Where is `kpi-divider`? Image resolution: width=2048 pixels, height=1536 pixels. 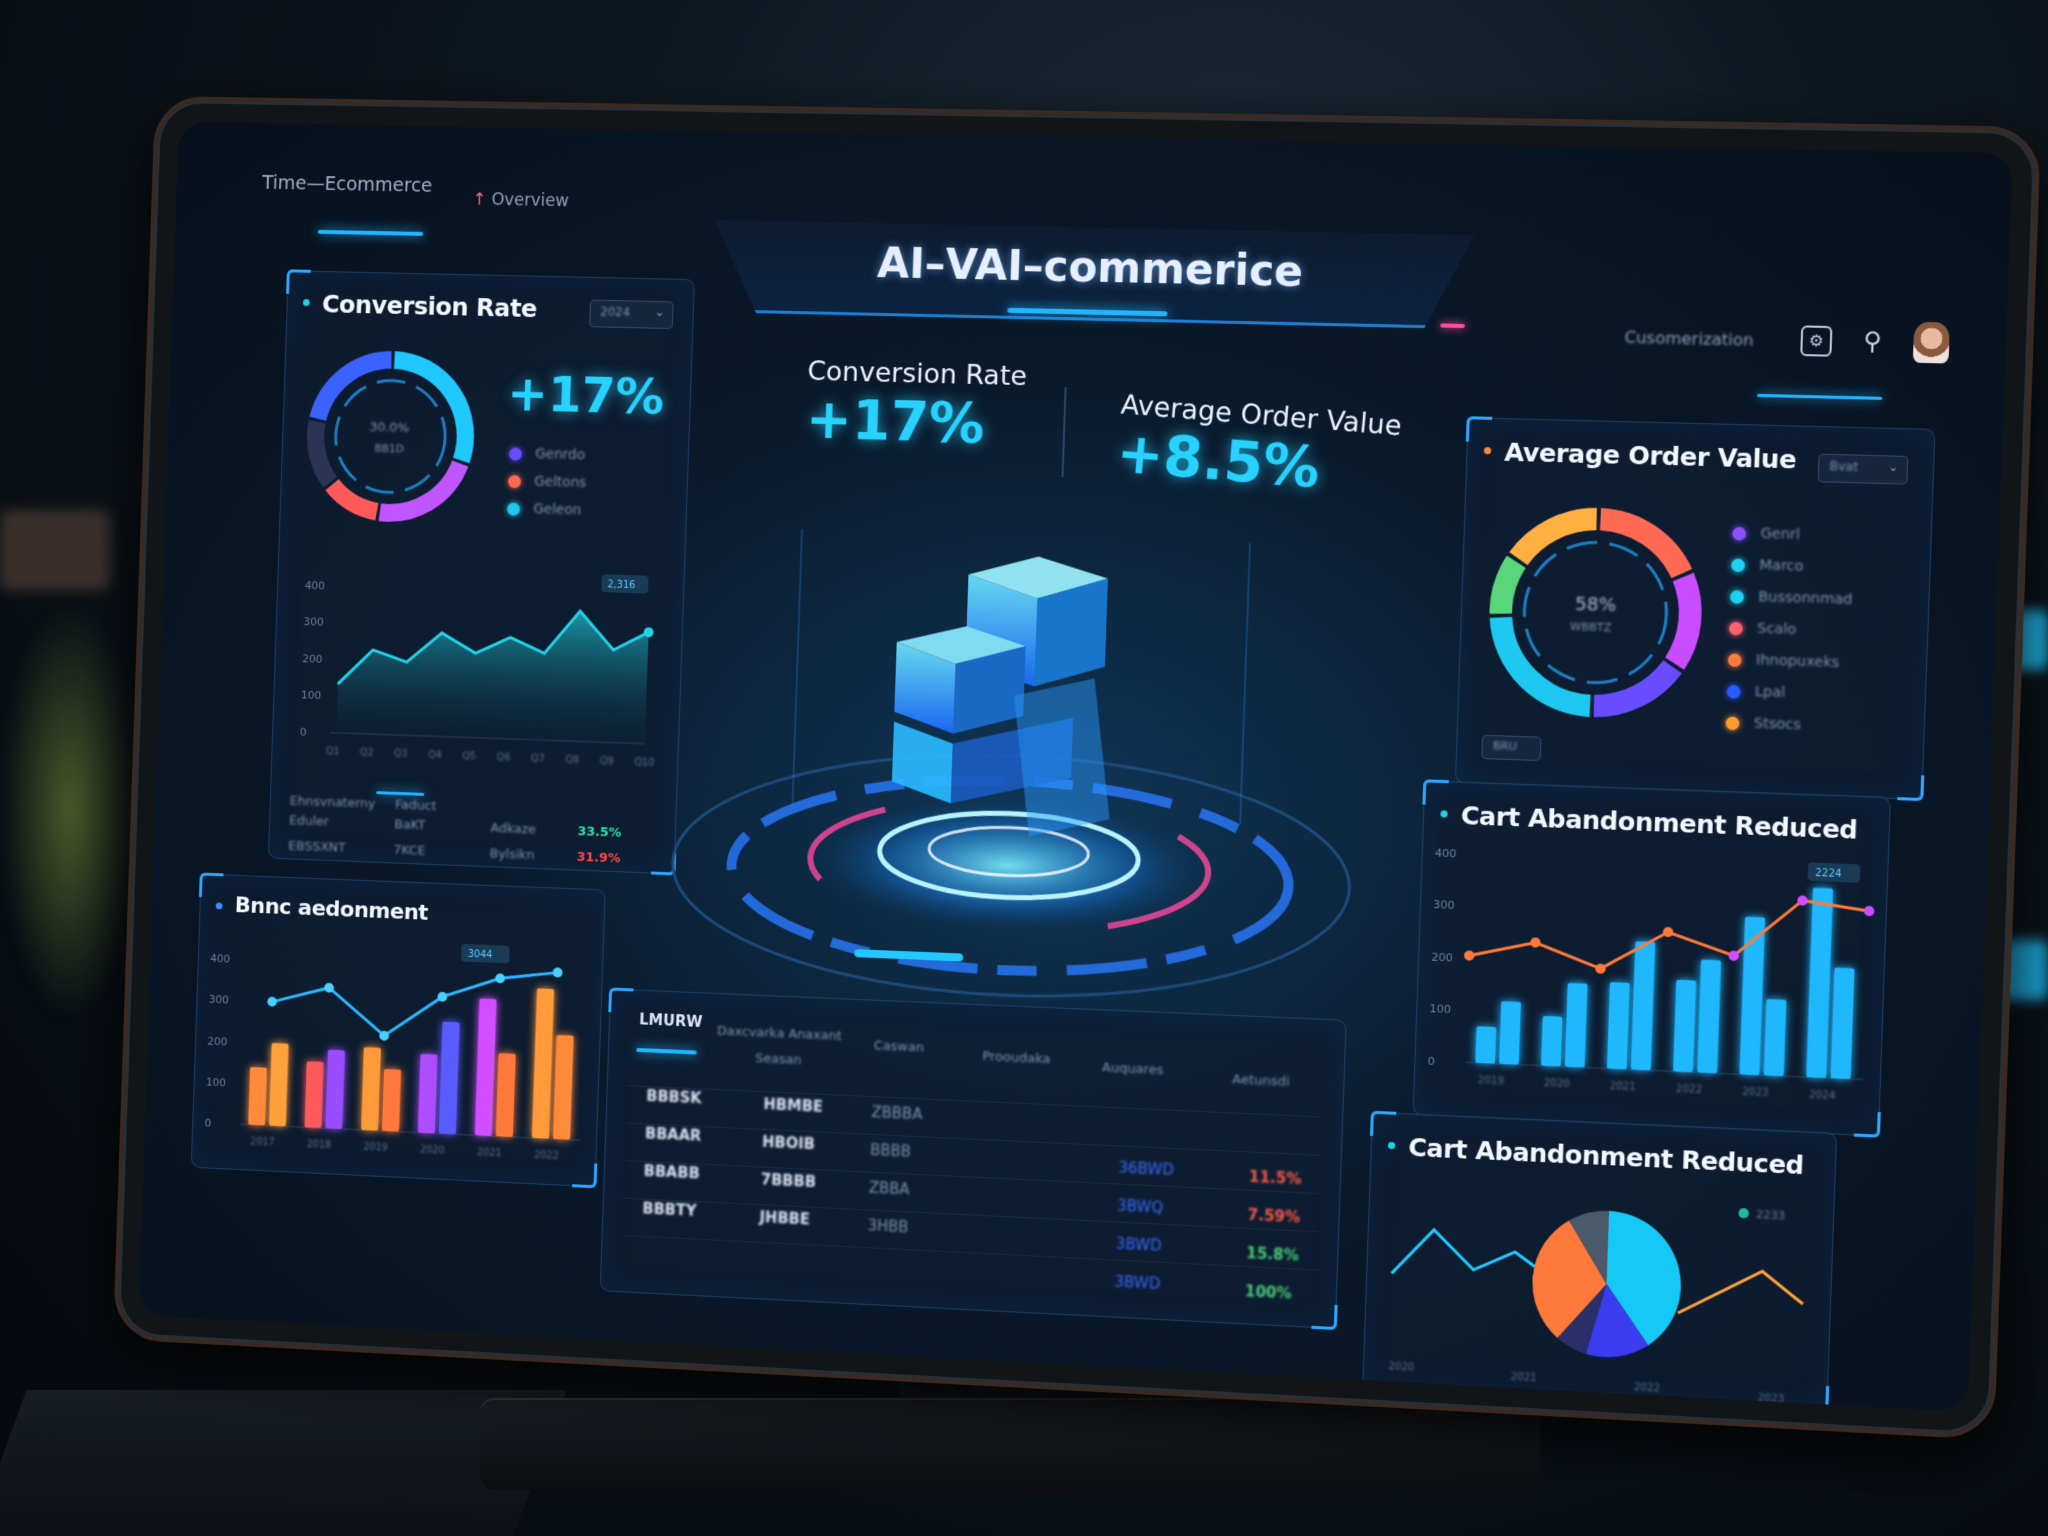
kpi-divider is located at coordinates (1064, 432).